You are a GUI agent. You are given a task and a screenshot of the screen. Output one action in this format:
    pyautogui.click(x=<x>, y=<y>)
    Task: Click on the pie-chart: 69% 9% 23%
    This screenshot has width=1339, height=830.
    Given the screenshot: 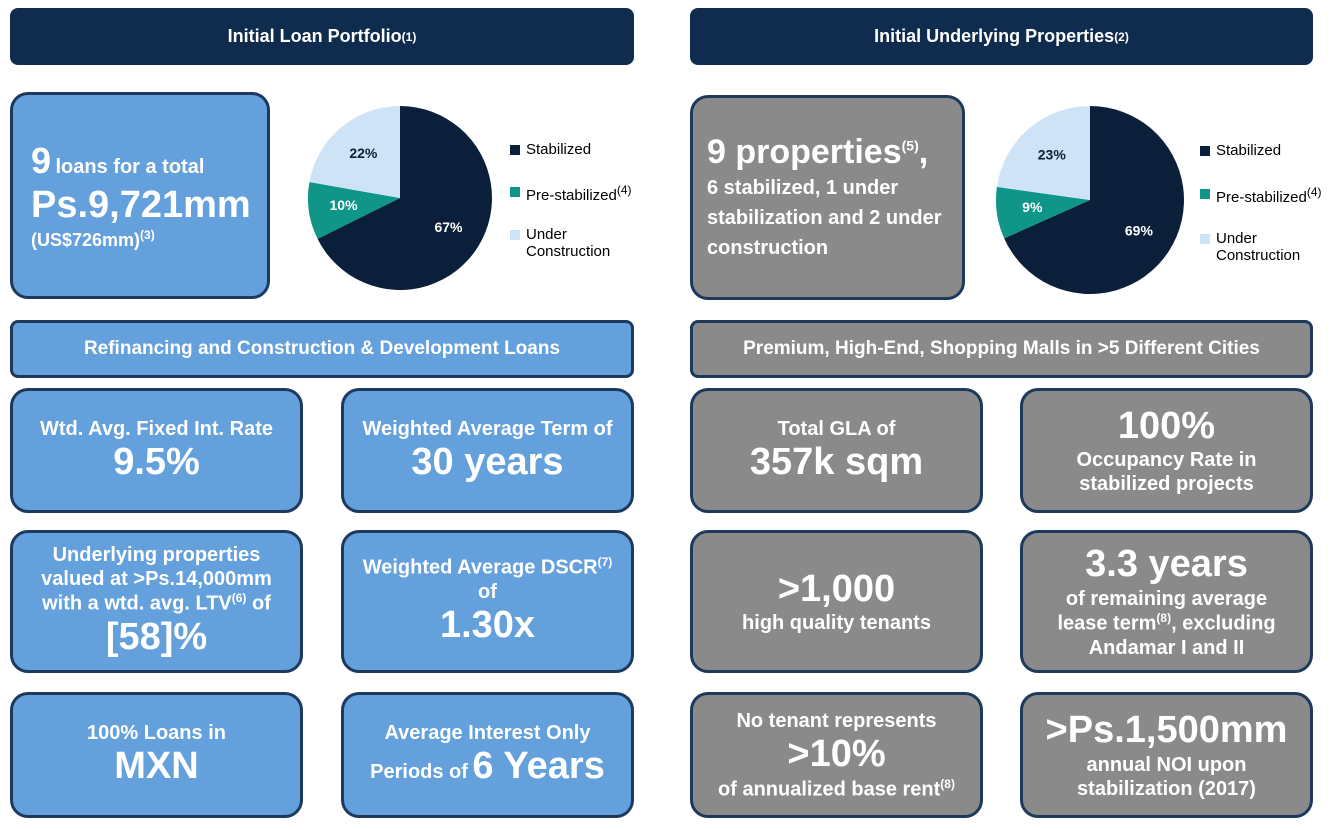 What is the action you would take?
    pyautogui.click(x=1090, y=200)
    